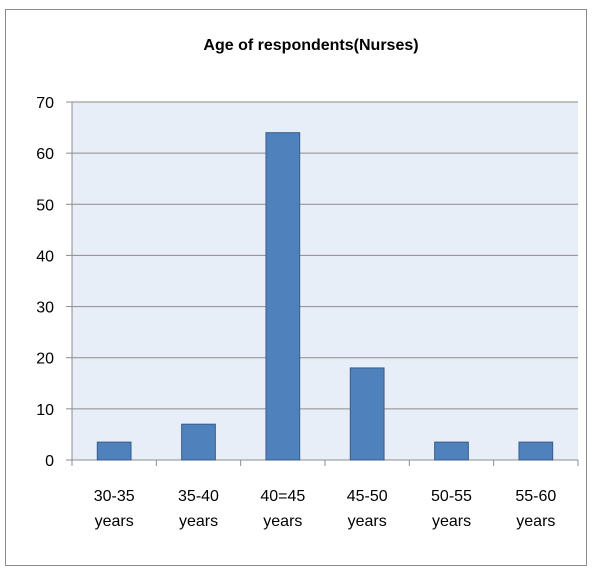 The height and width of the screenshot is (580, 596). What do you see at coordinates (45, 256) in the screenshot?
I see `y-tick-label: 40` at bounding box center [45, 256].